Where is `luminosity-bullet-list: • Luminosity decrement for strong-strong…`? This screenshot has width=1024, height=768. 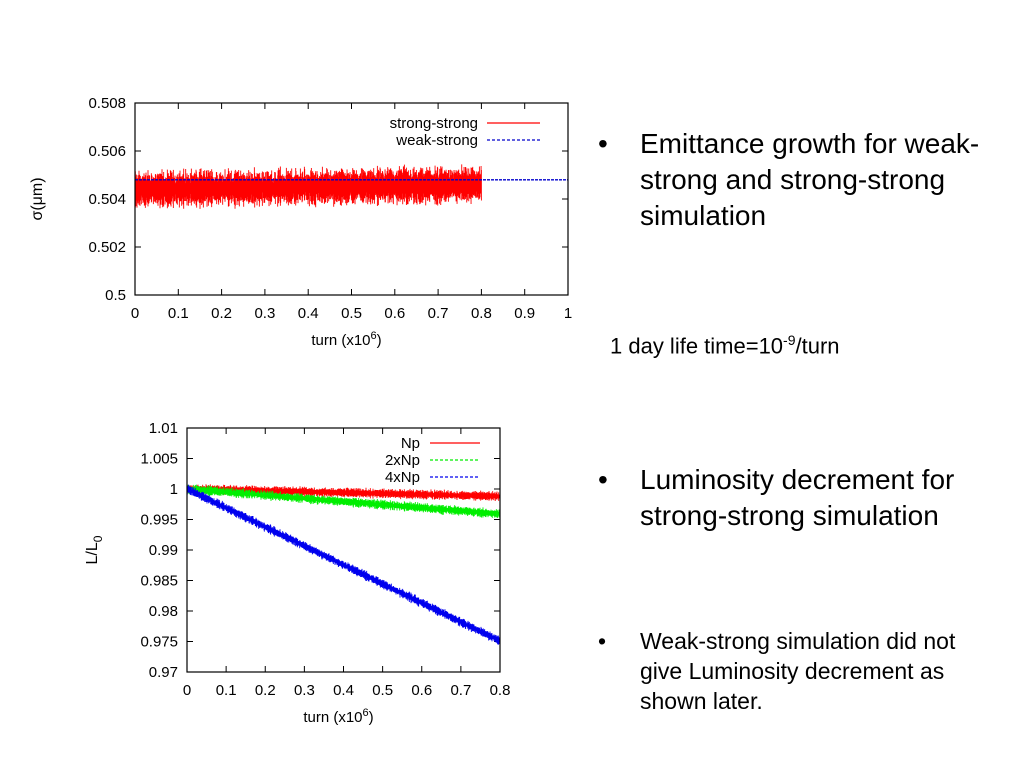
luminosity-bullet-list: • Luminosity decrement for strong-strong… is located at coordinates (798, 498).